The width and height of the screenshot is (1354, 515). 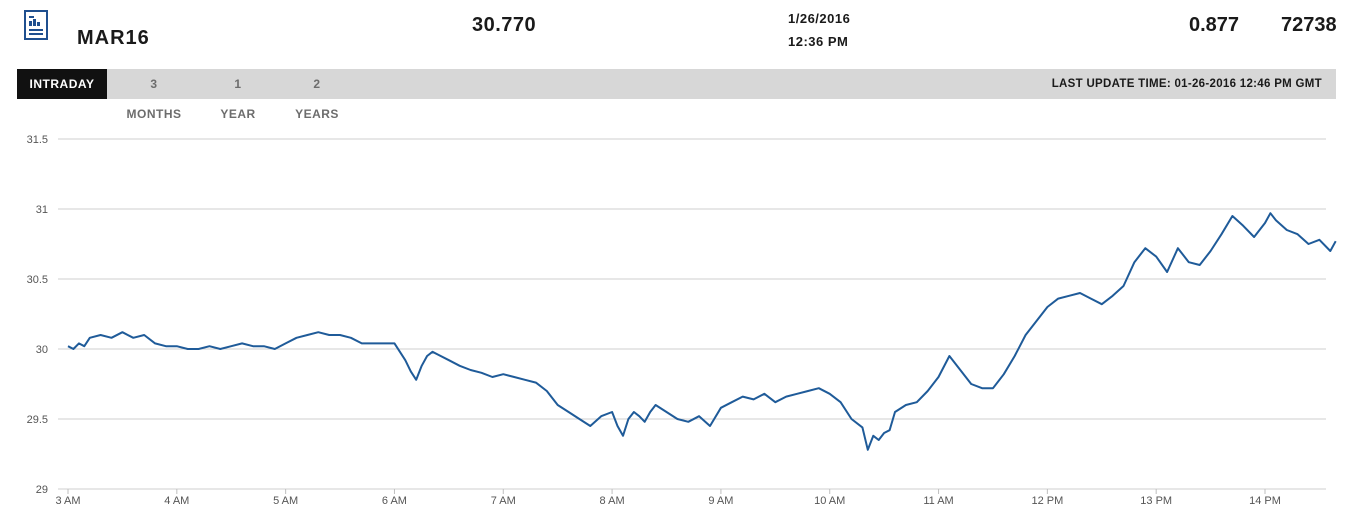 What do you see at coordinates (285, 501) in the screenshot?
I see `x-tick-label: 5 AM` at bounding box center [285, 501].